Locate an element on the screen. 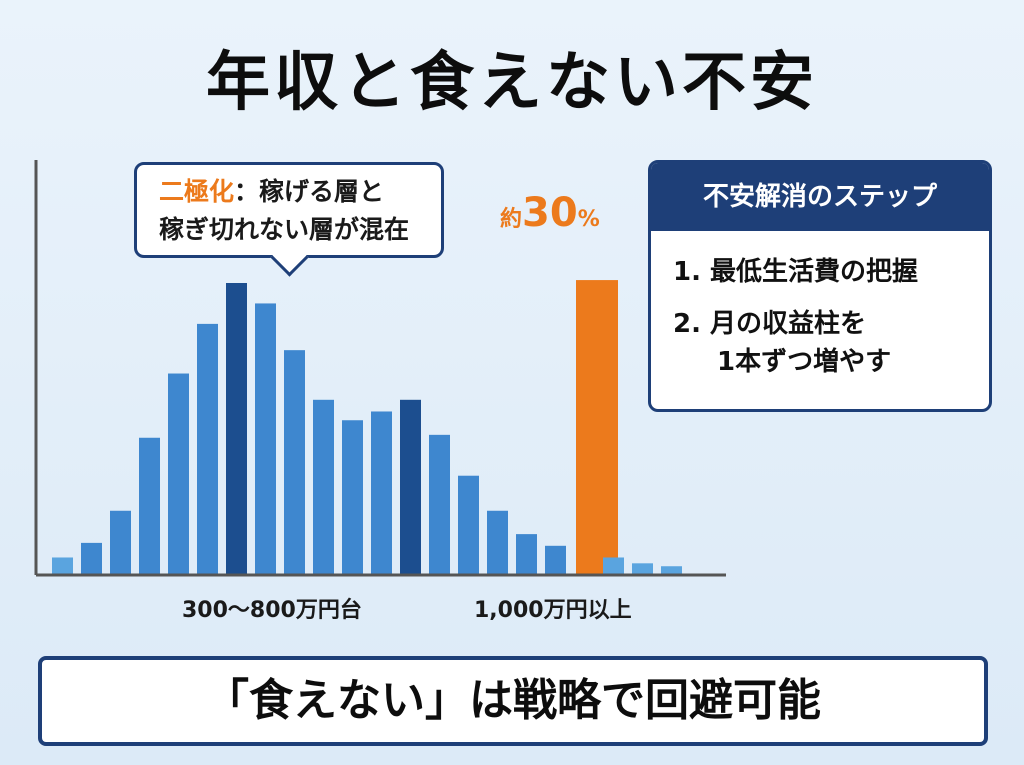  conclusion-banner: 「食えない」は戦略で回避可能 is located at coordinates (513, 701).